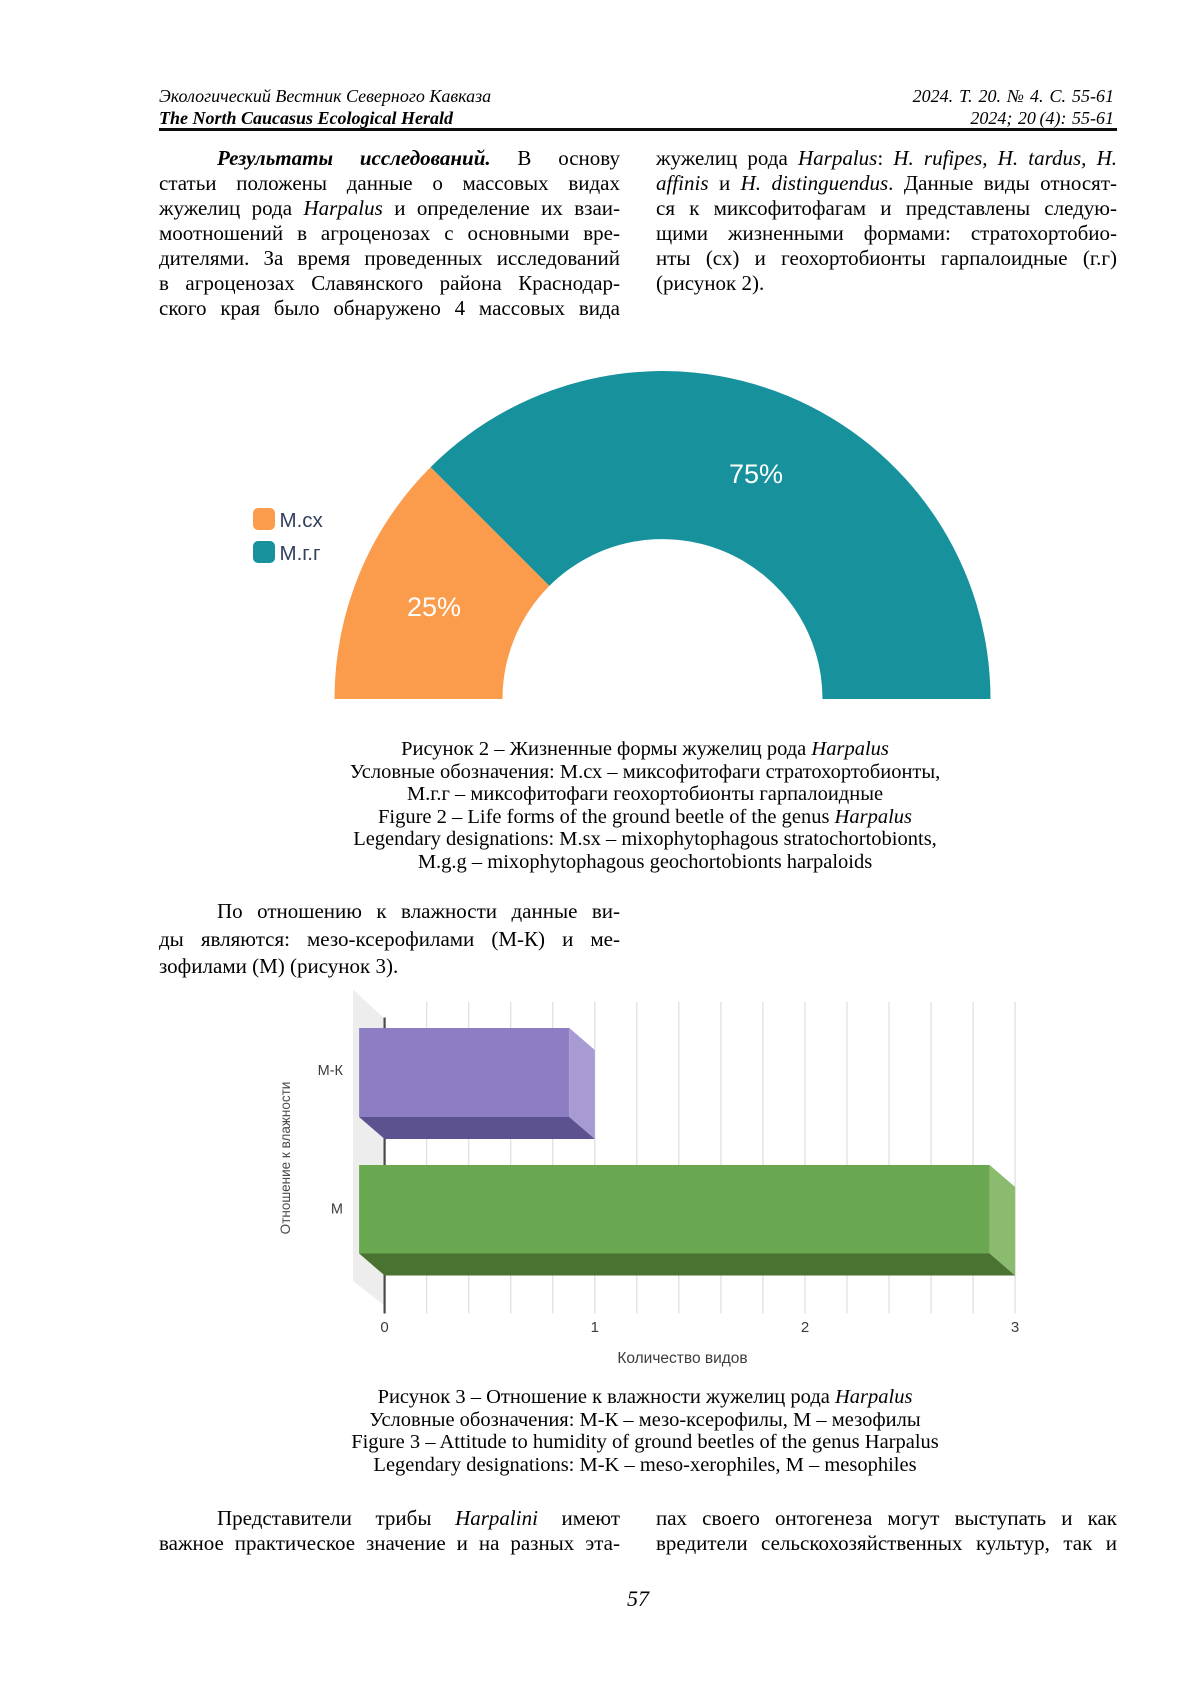 The image size is (1200, 1697). Describe the element at coordinates (805, 1327) in the screenshot. I see `svg-text: 2` at that location.